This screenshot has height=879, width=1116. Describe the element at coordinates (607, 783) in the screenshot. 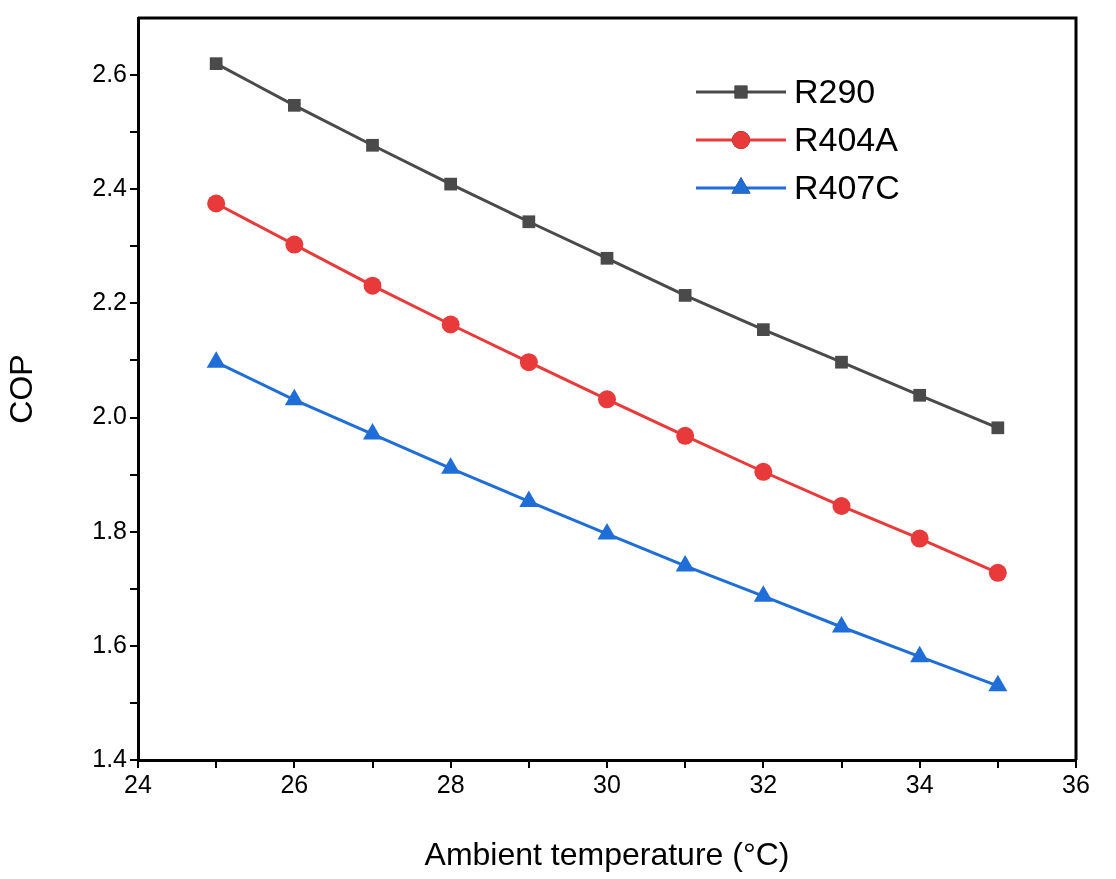

I see `x-tick-label: 30` at that location.